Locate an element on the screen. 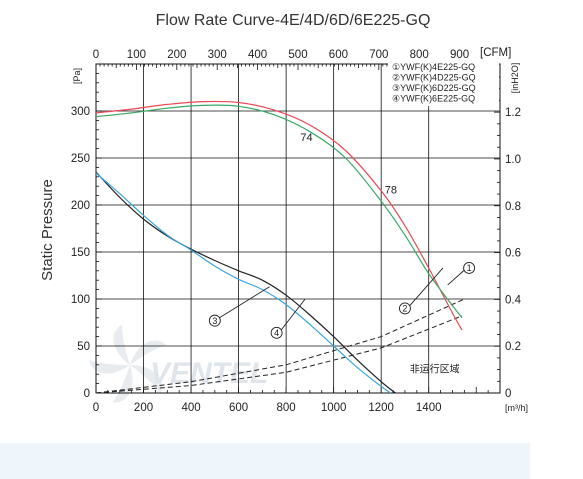  legend-entry: ②YWF(K)4D225-GQ is located at coordinates (434, 78).